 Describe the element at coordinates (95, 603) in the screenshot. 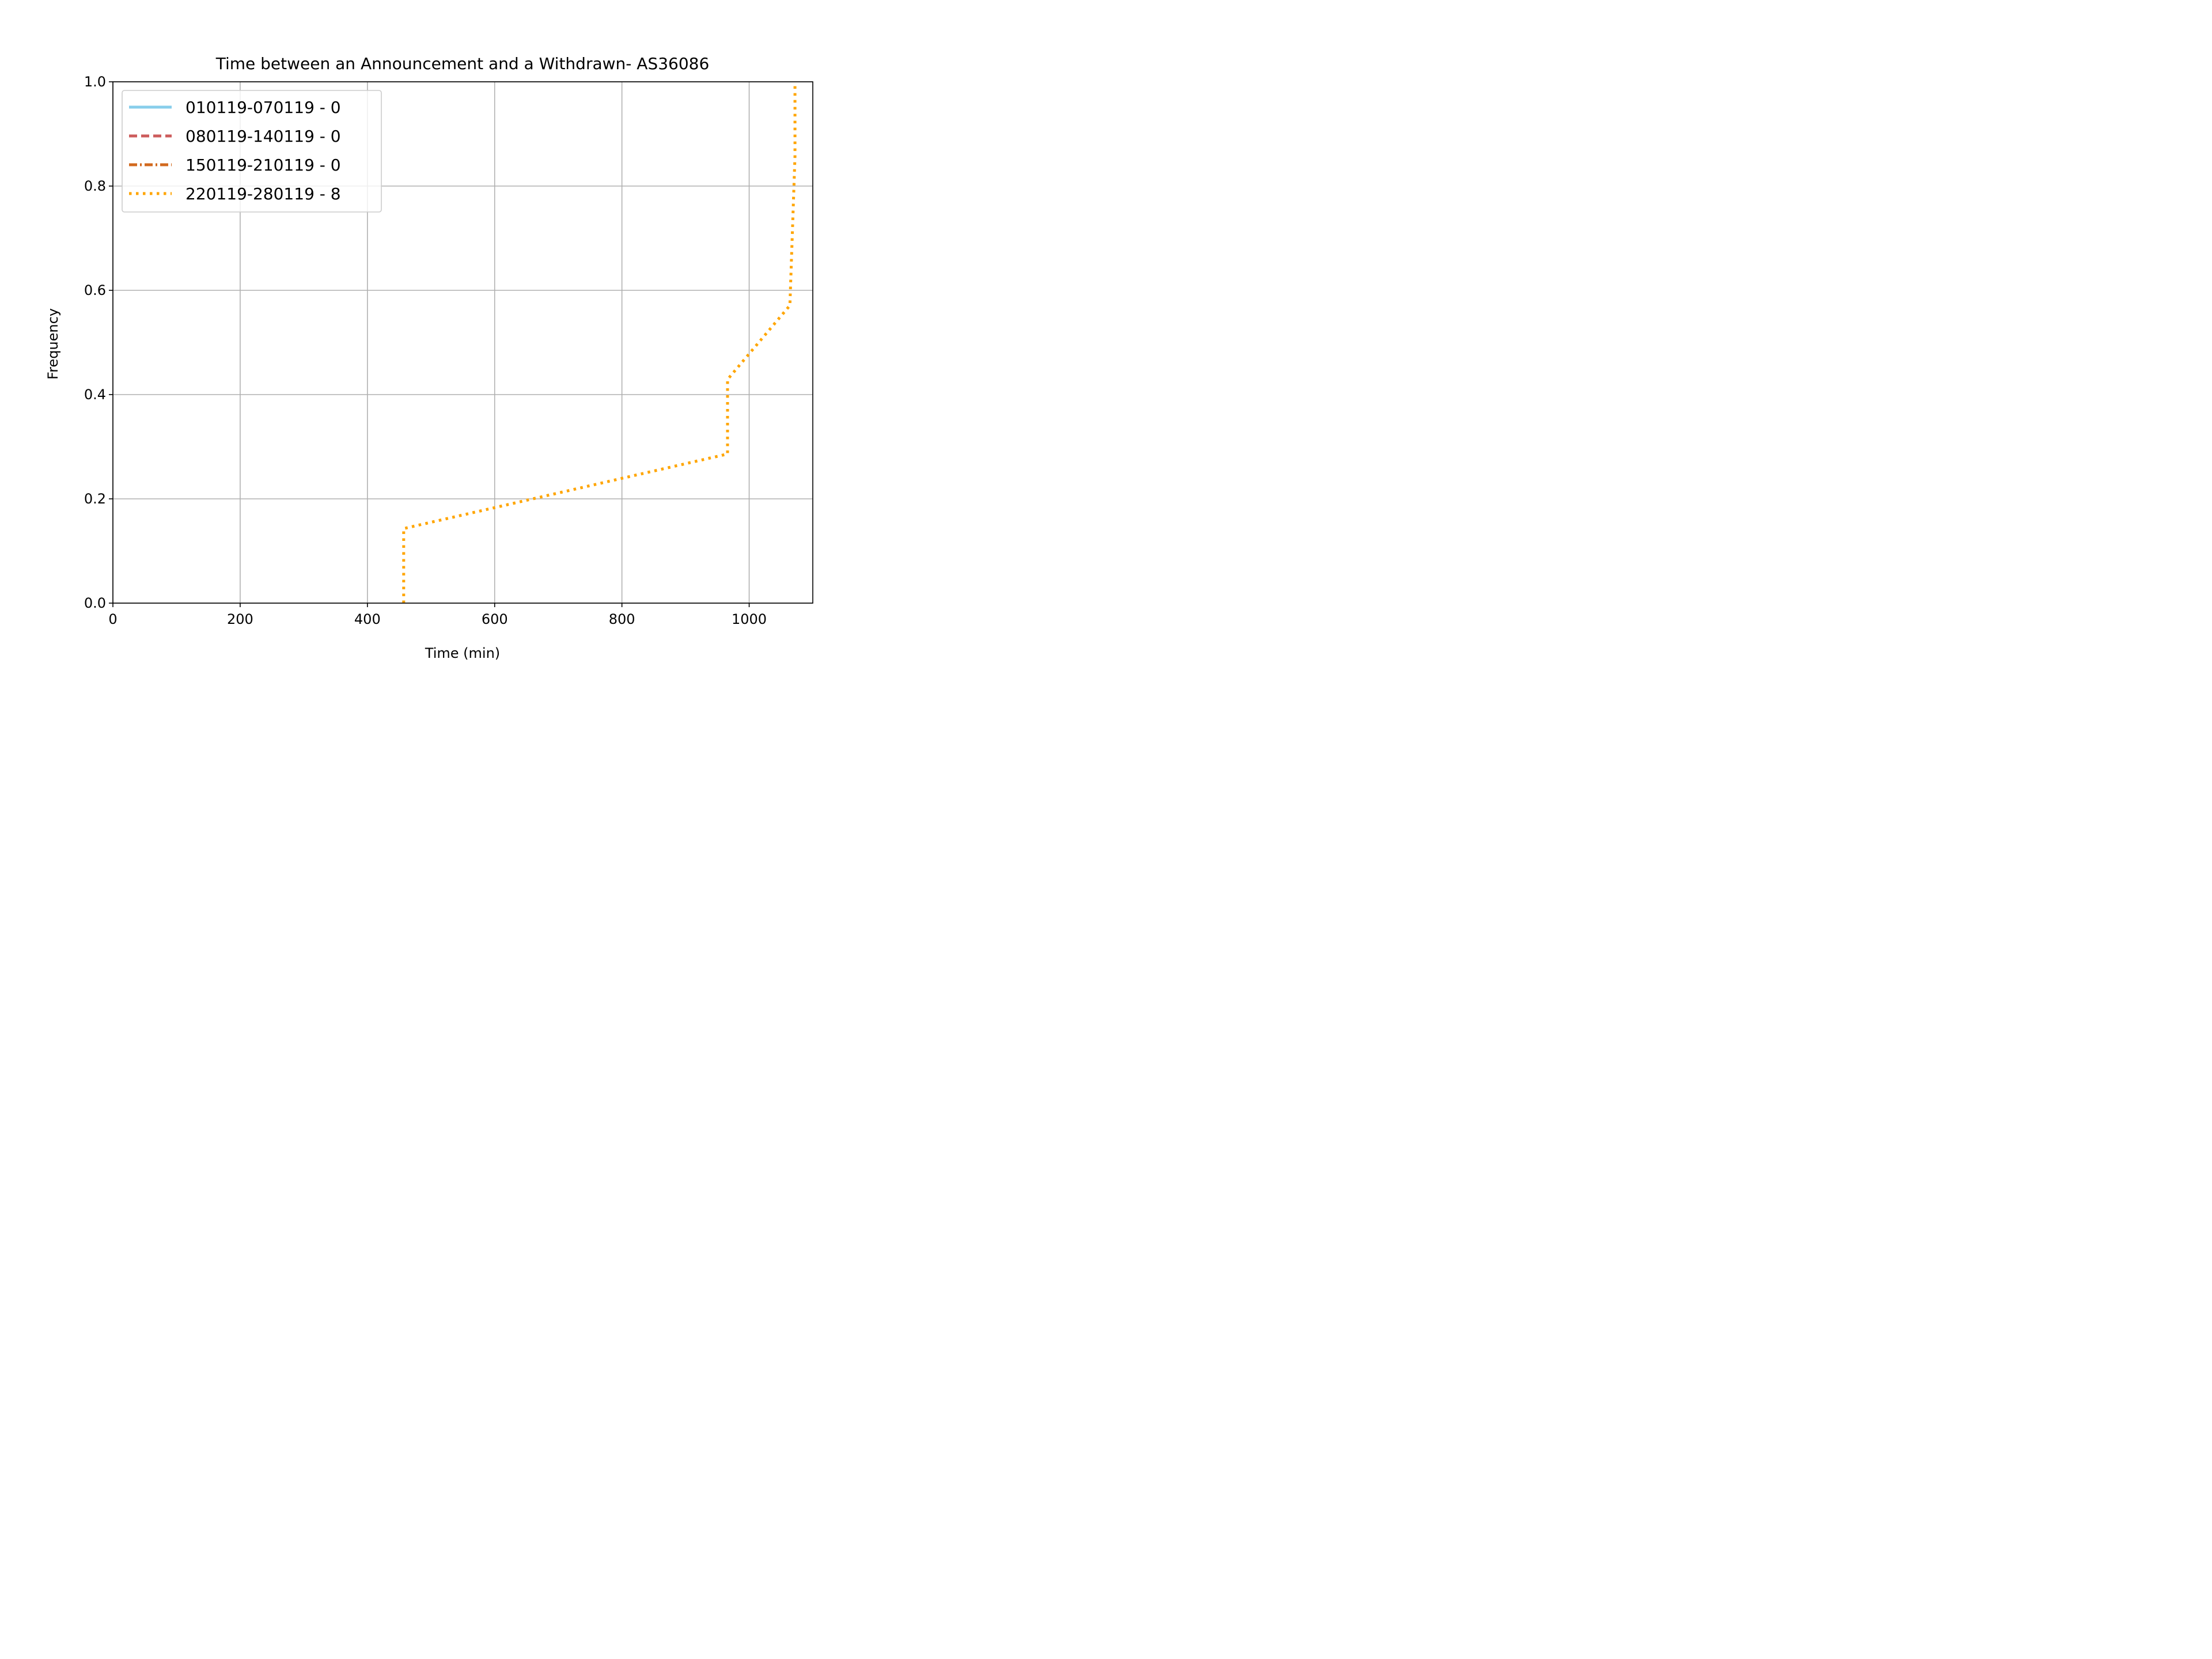

I see `y-tick-label: 0.0` at that location.